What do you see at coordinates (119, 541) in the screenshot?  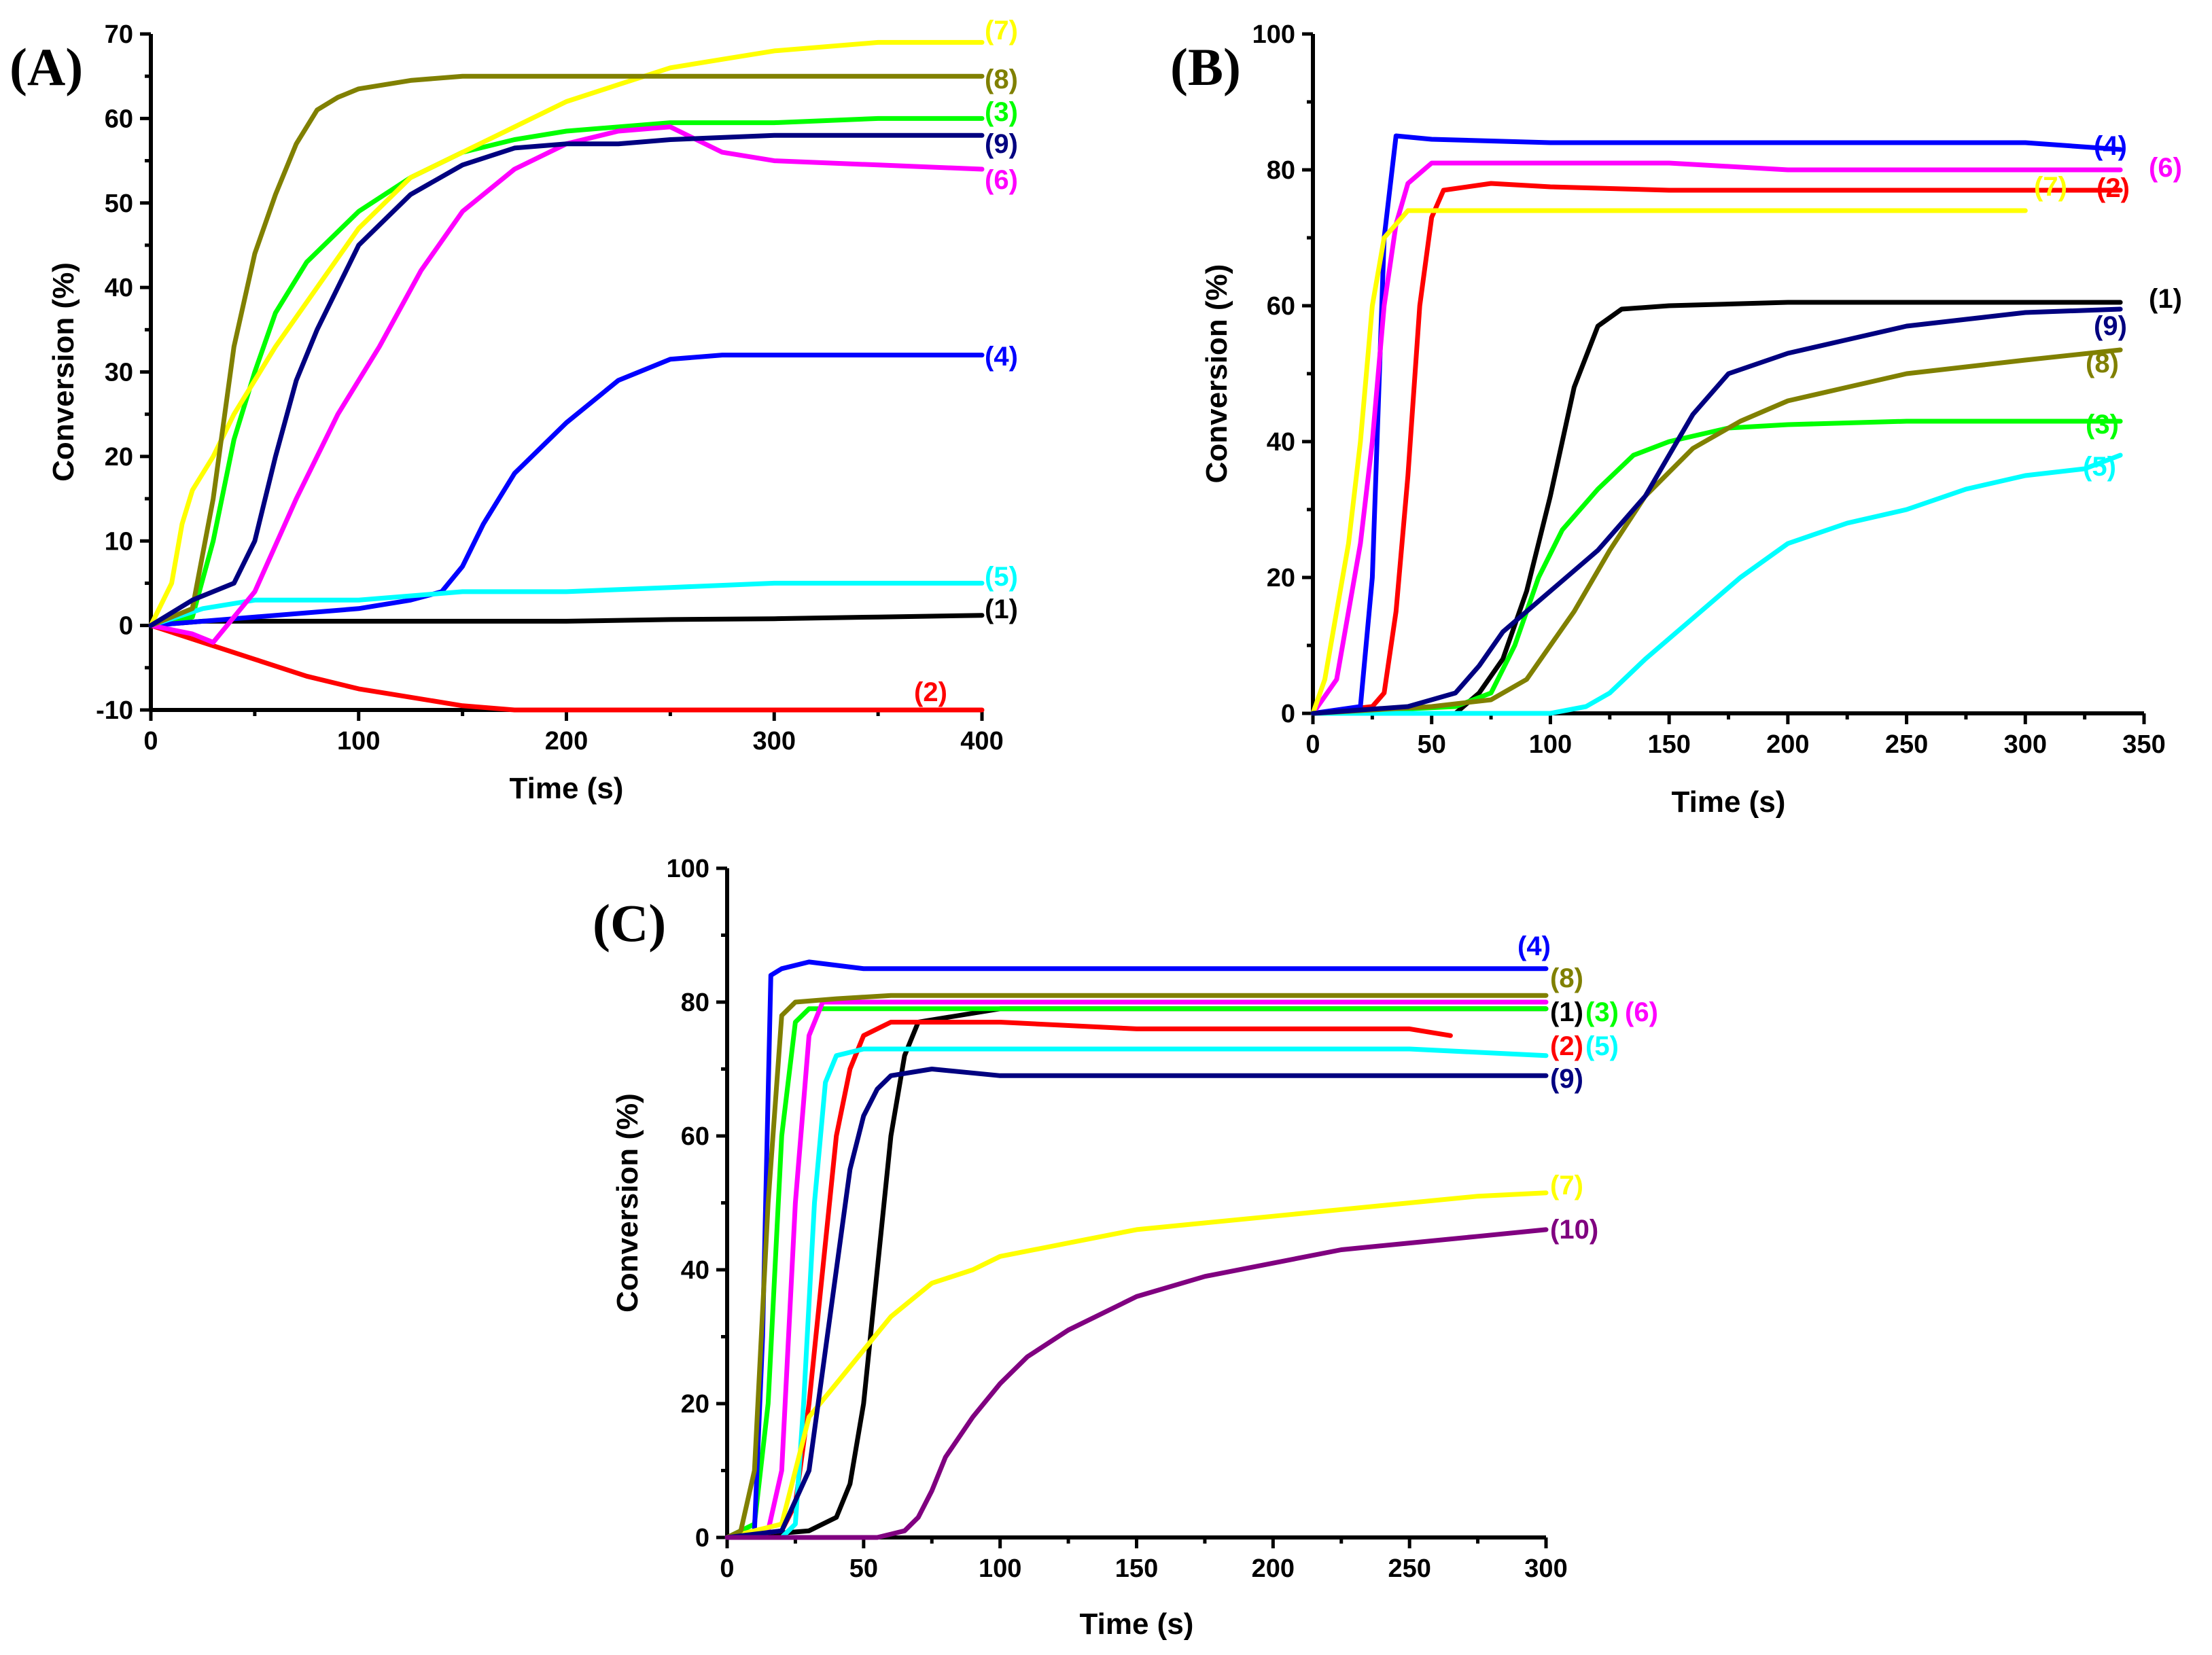 I see `y-tick-label: 10` at bounding box center [119, 541].